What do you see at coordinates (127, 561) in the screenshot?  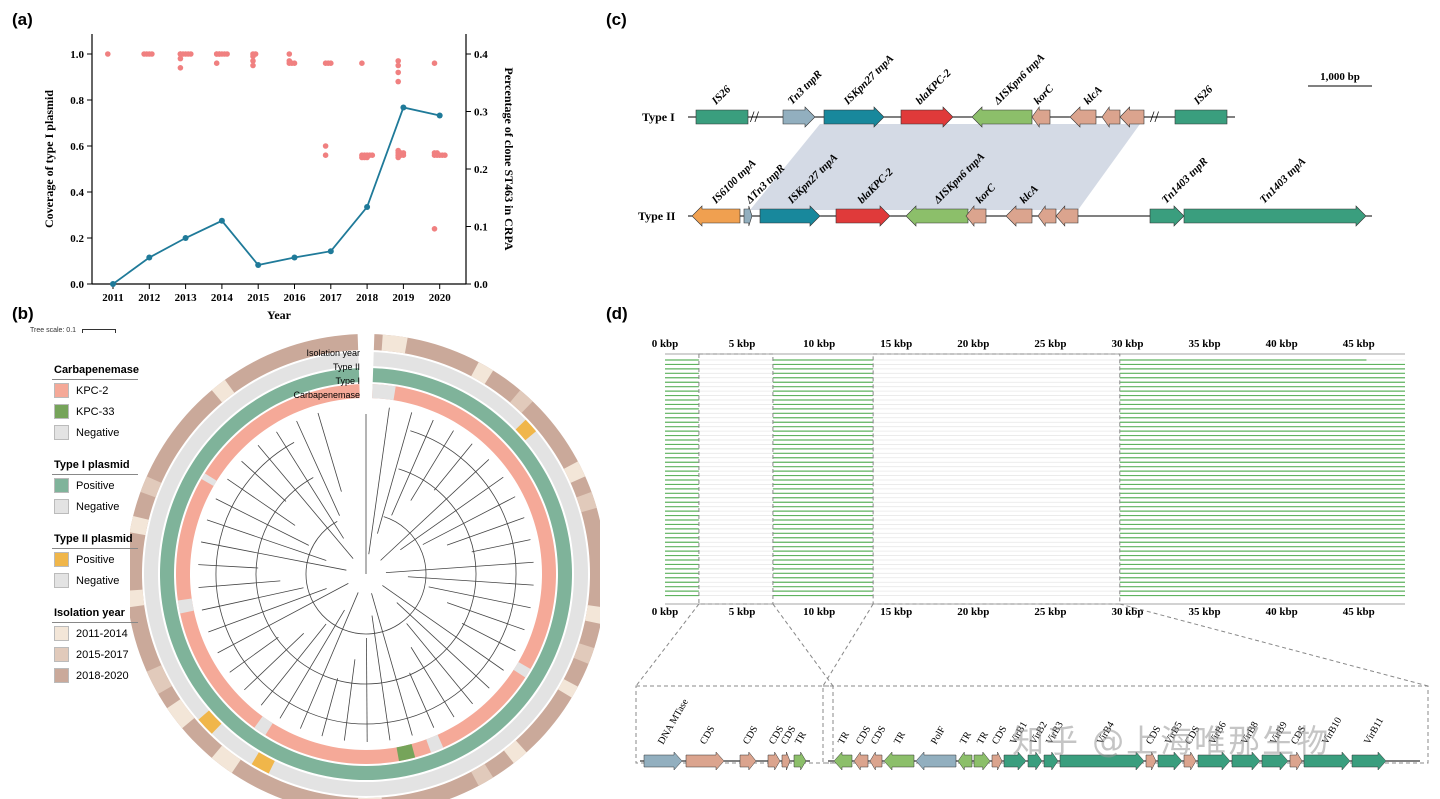 I see `legend-group: Type II plasmid Positive Negative` at bounding box center [127, 561].